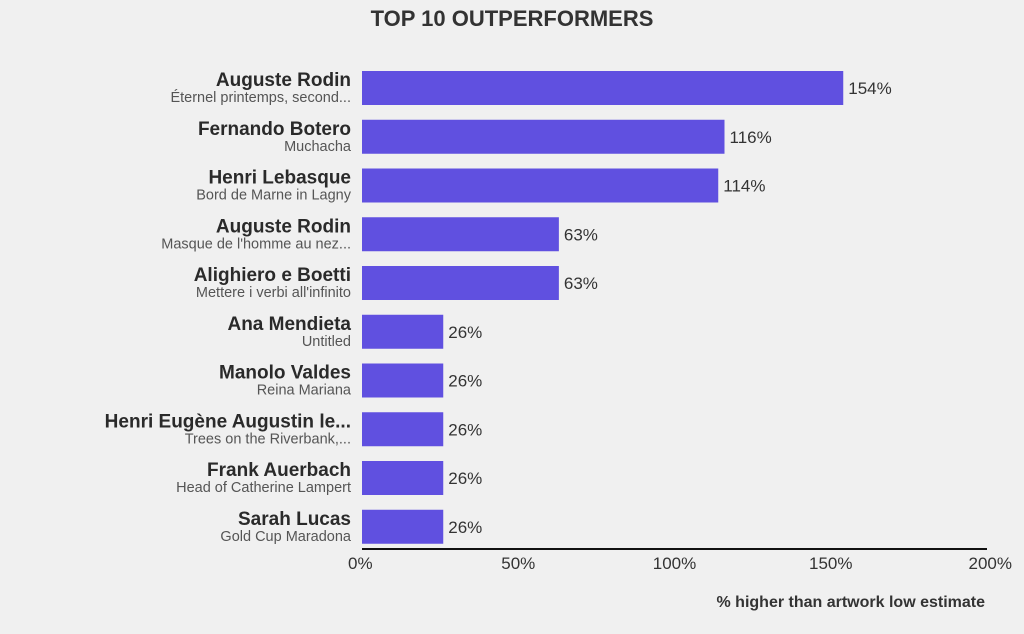  I want to click on x-tick-label: 50%, so click(518, 563).